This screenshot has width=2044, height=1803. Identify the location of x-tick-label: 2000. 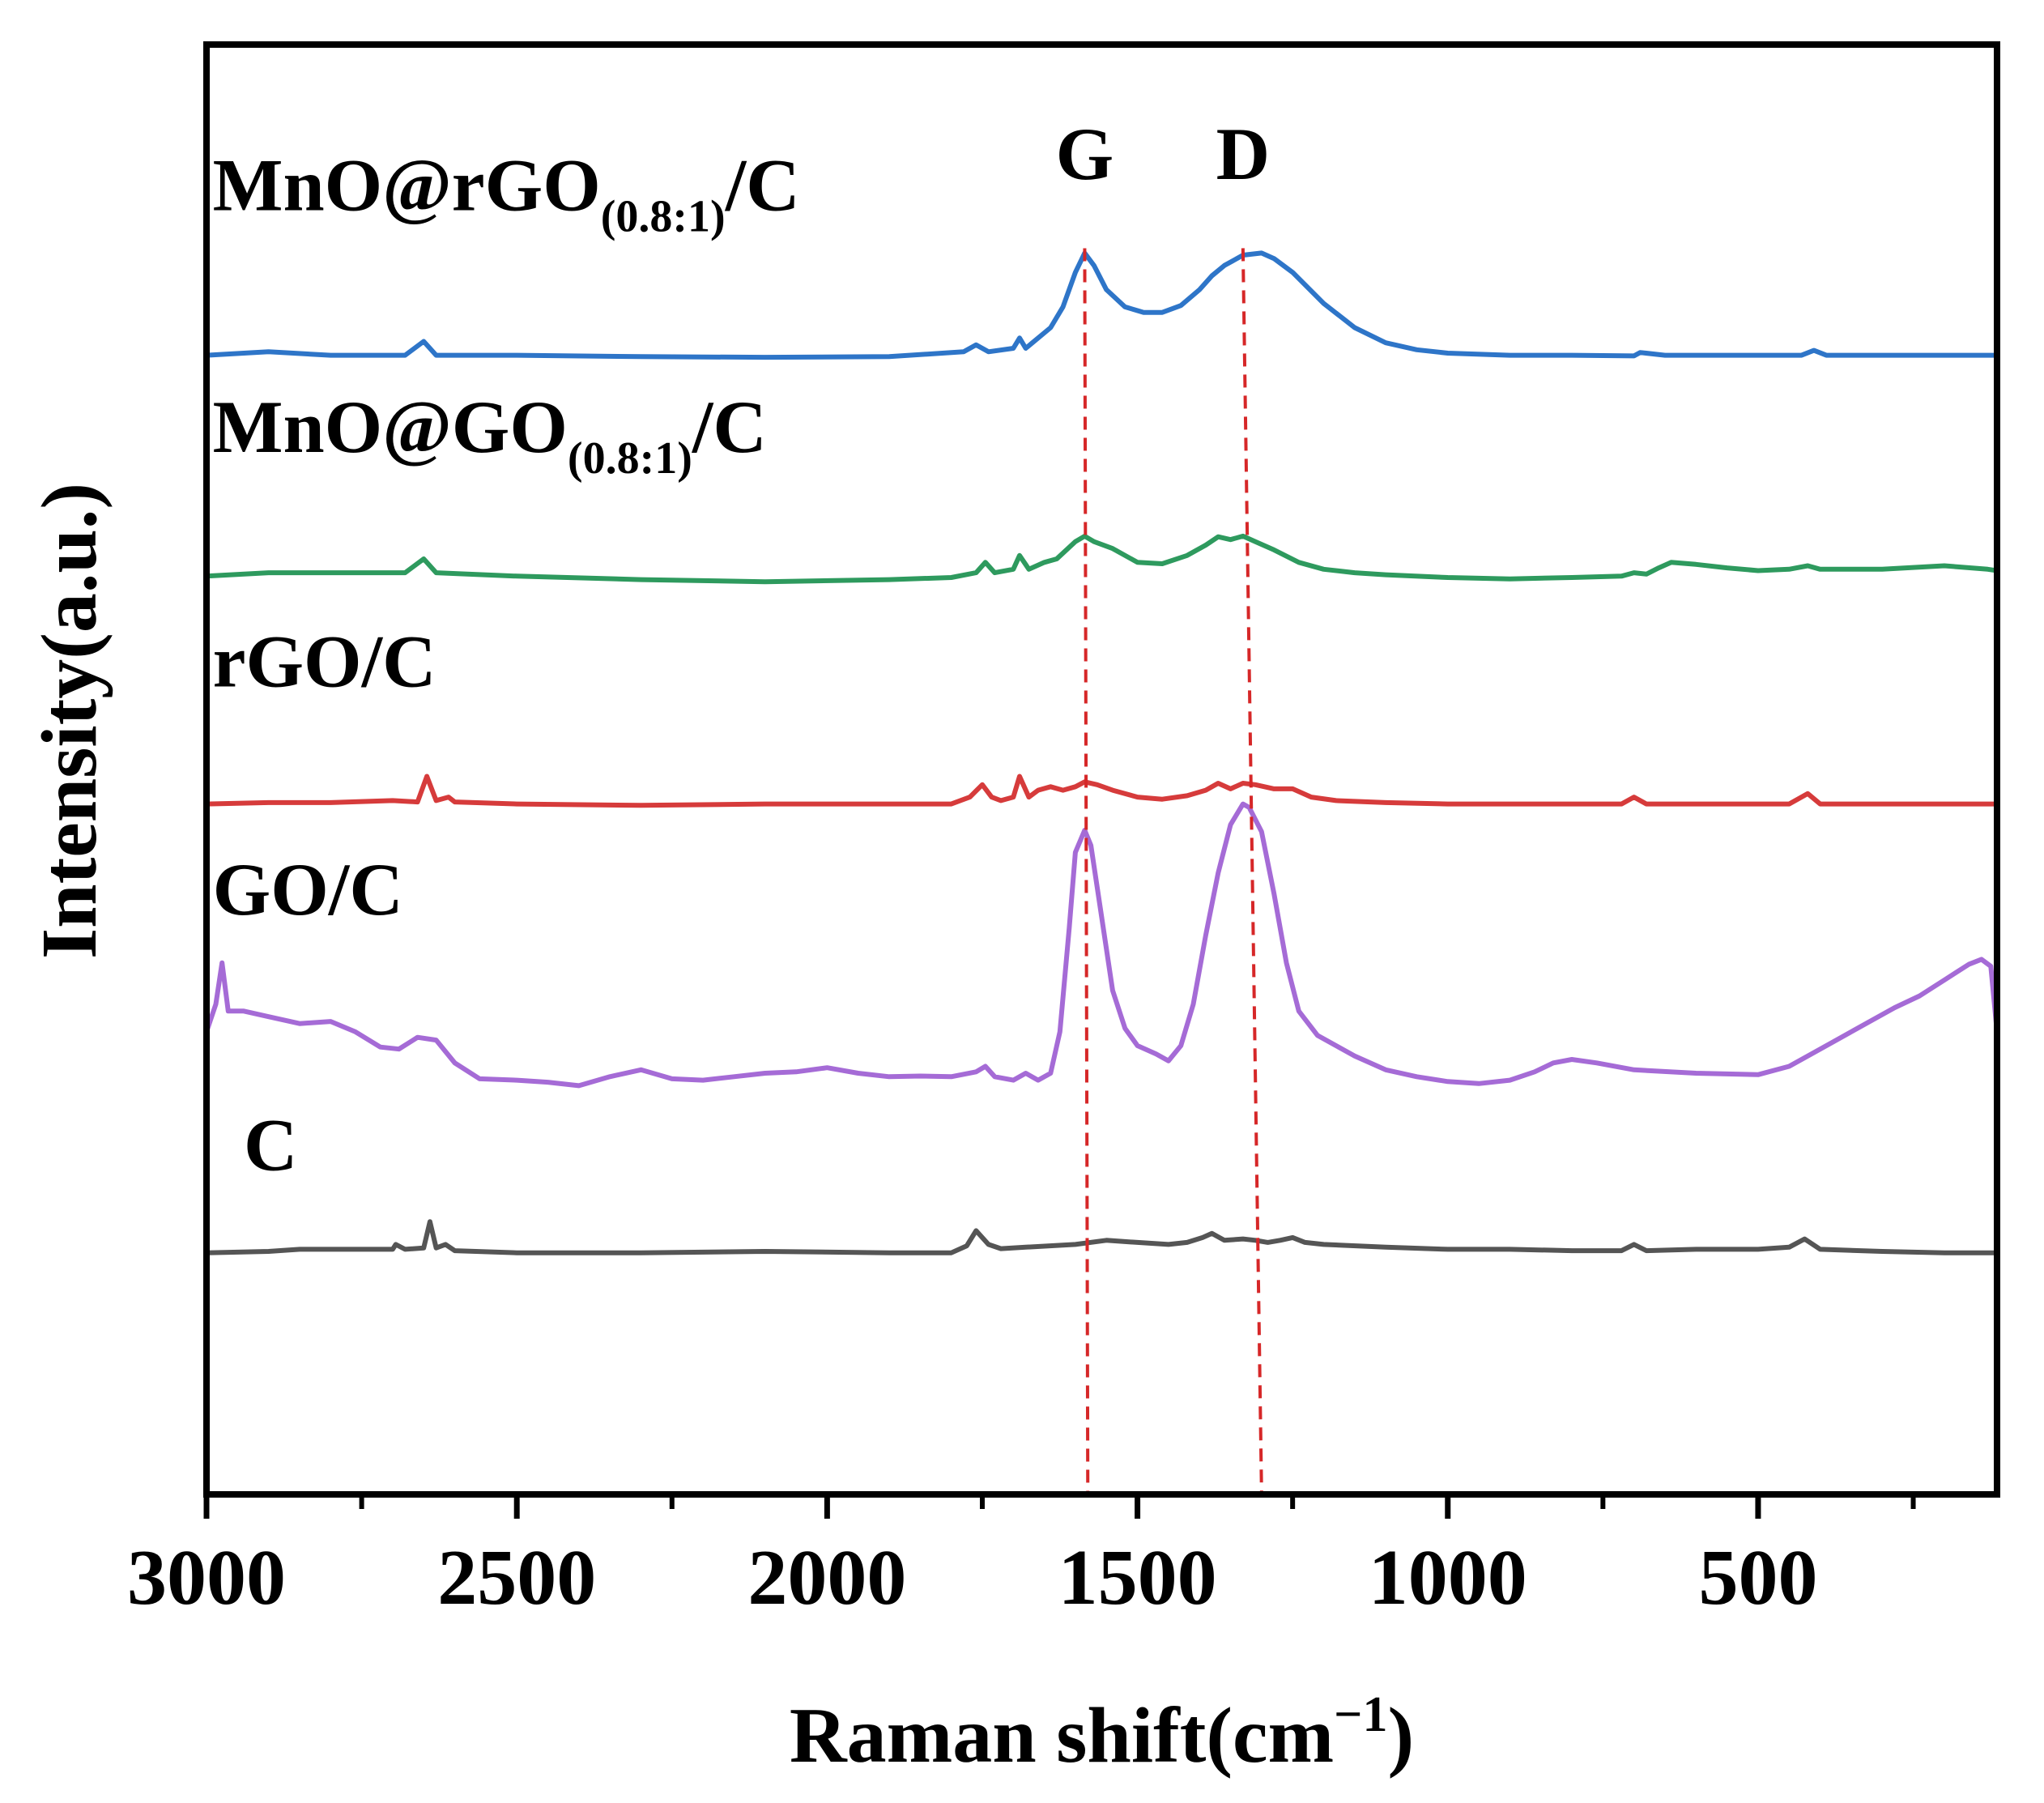
(826, 1578).